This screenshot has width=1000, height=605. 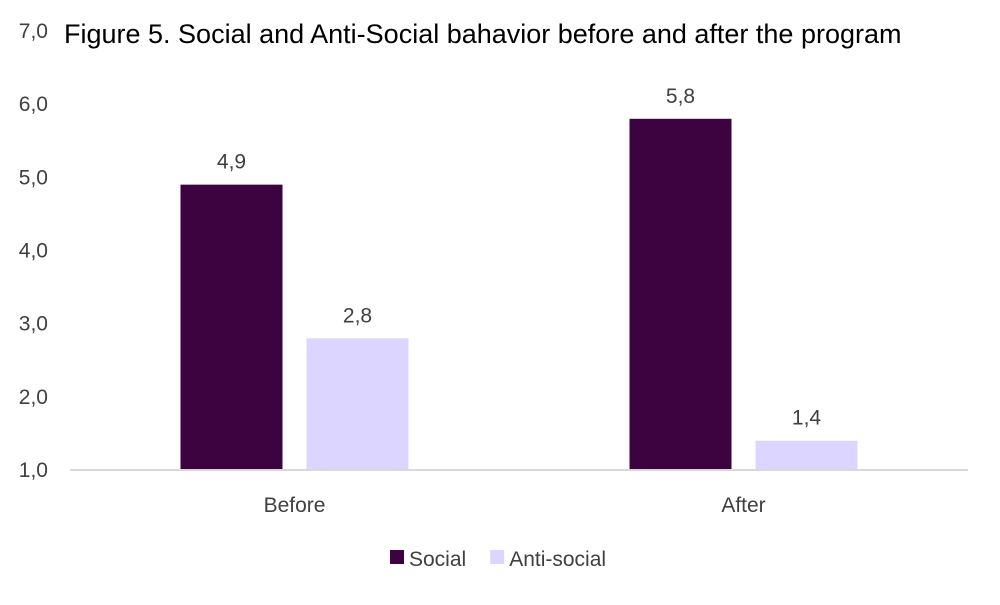 What do you see at coordinates (806, 455) in the screenshot?
I see `bar-anti-social-after` at bounding box center [806, 455].